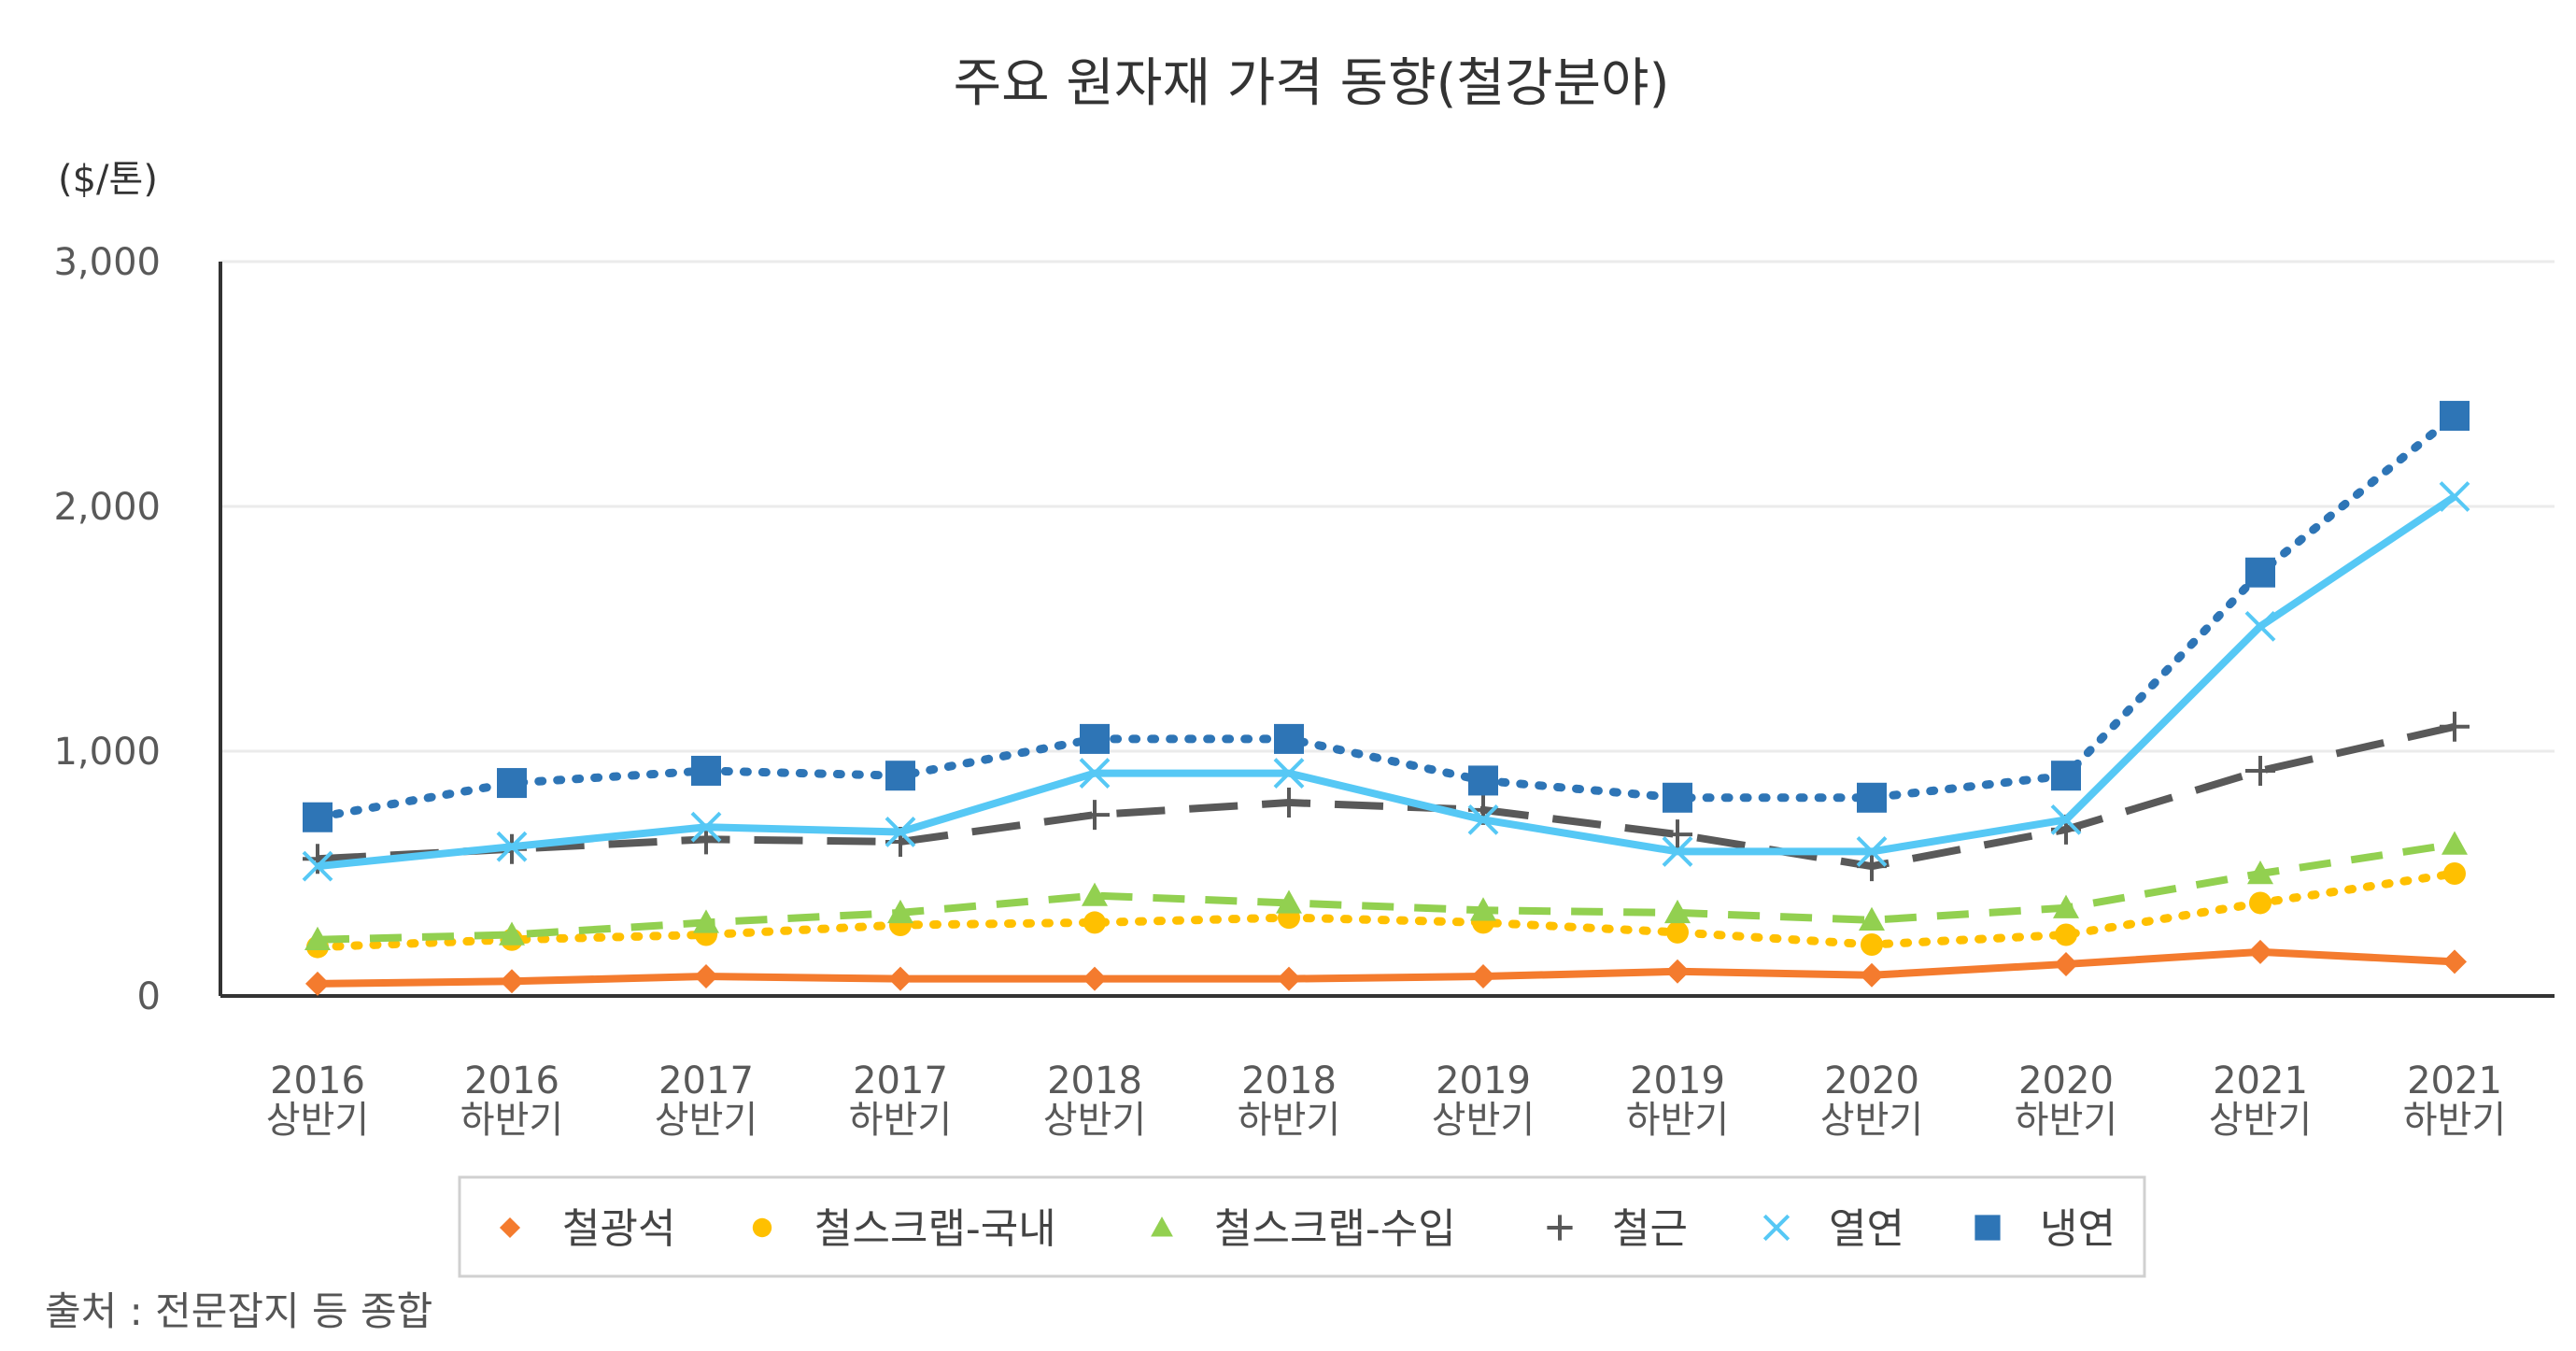 Image resolution: width=2576 pixels, height=1351 pixels. Describe the element at coordinates (107, 752) in the screenshot. I see `y-tick-label: 1,000` at that location.